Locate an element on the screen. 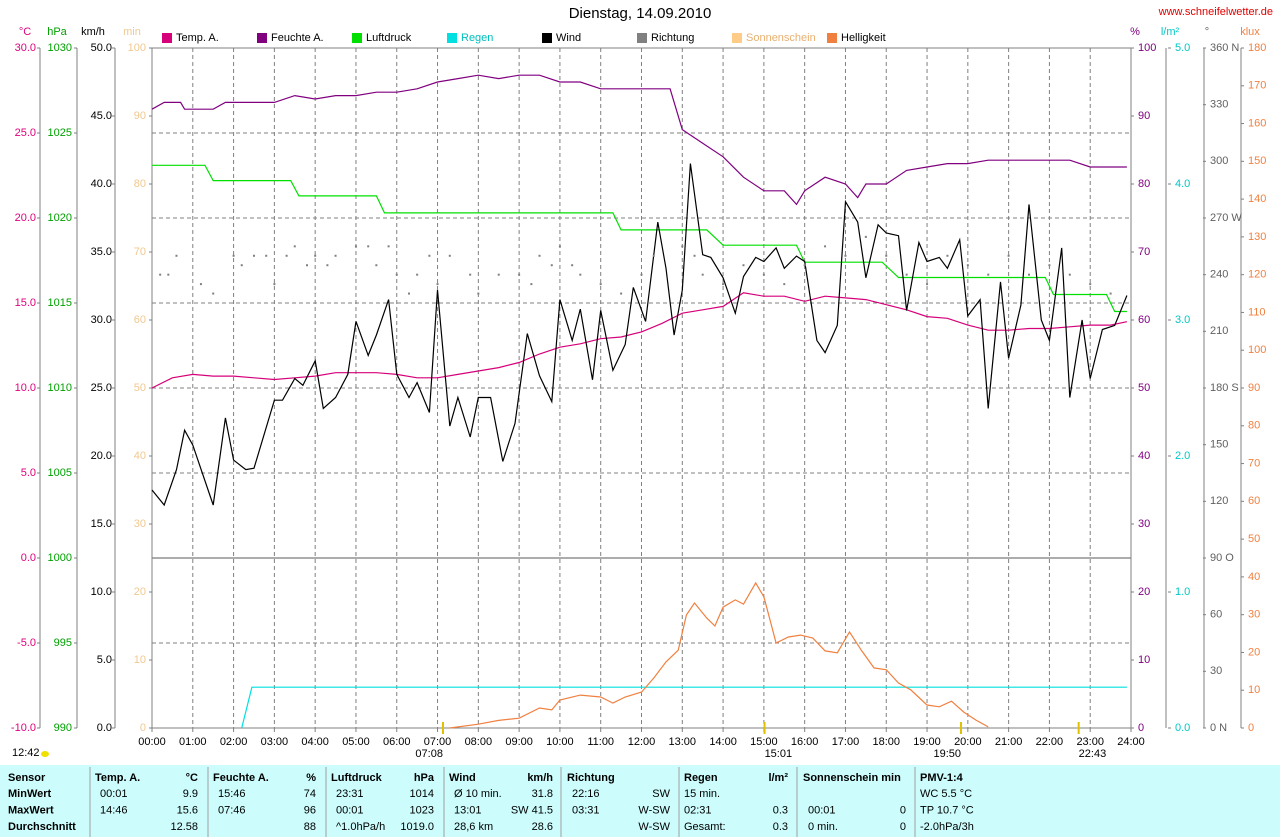 The height and width of the screenshot is (837, 1280). table-cell: 03:31 is located at coordinates (586, 810).